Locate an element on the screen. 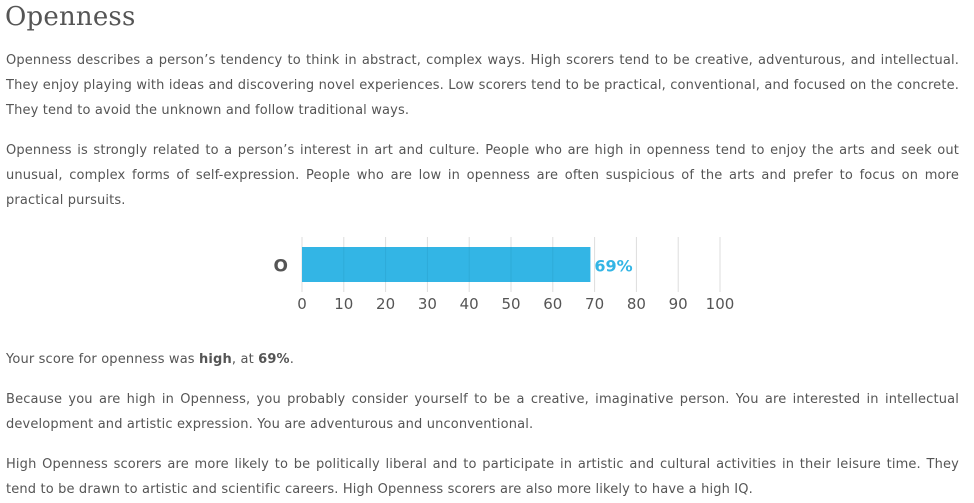 The width and height of the screenshot is (974, 503). score-summary-prefix: Your score for openness was is located at coordinates (103, 359).